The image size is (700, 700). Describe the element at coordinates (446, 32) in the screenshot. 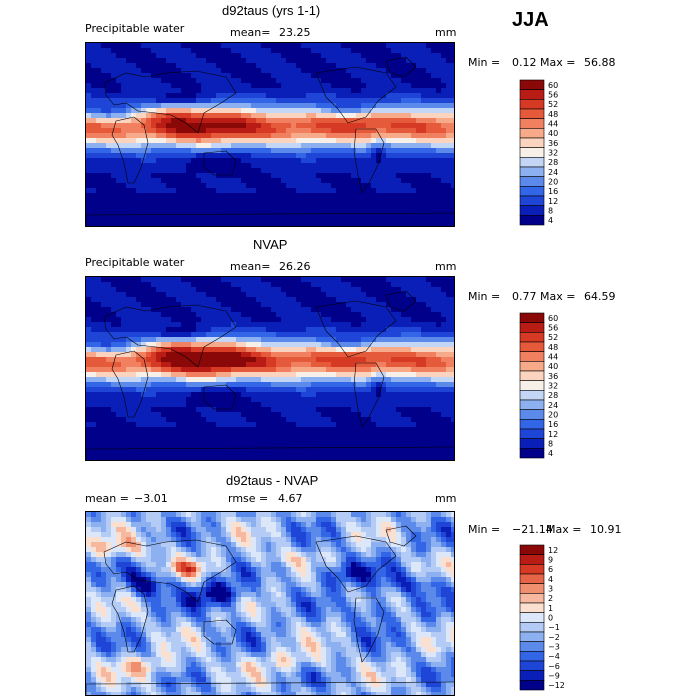

I see `panel1-units: mm` at that location.